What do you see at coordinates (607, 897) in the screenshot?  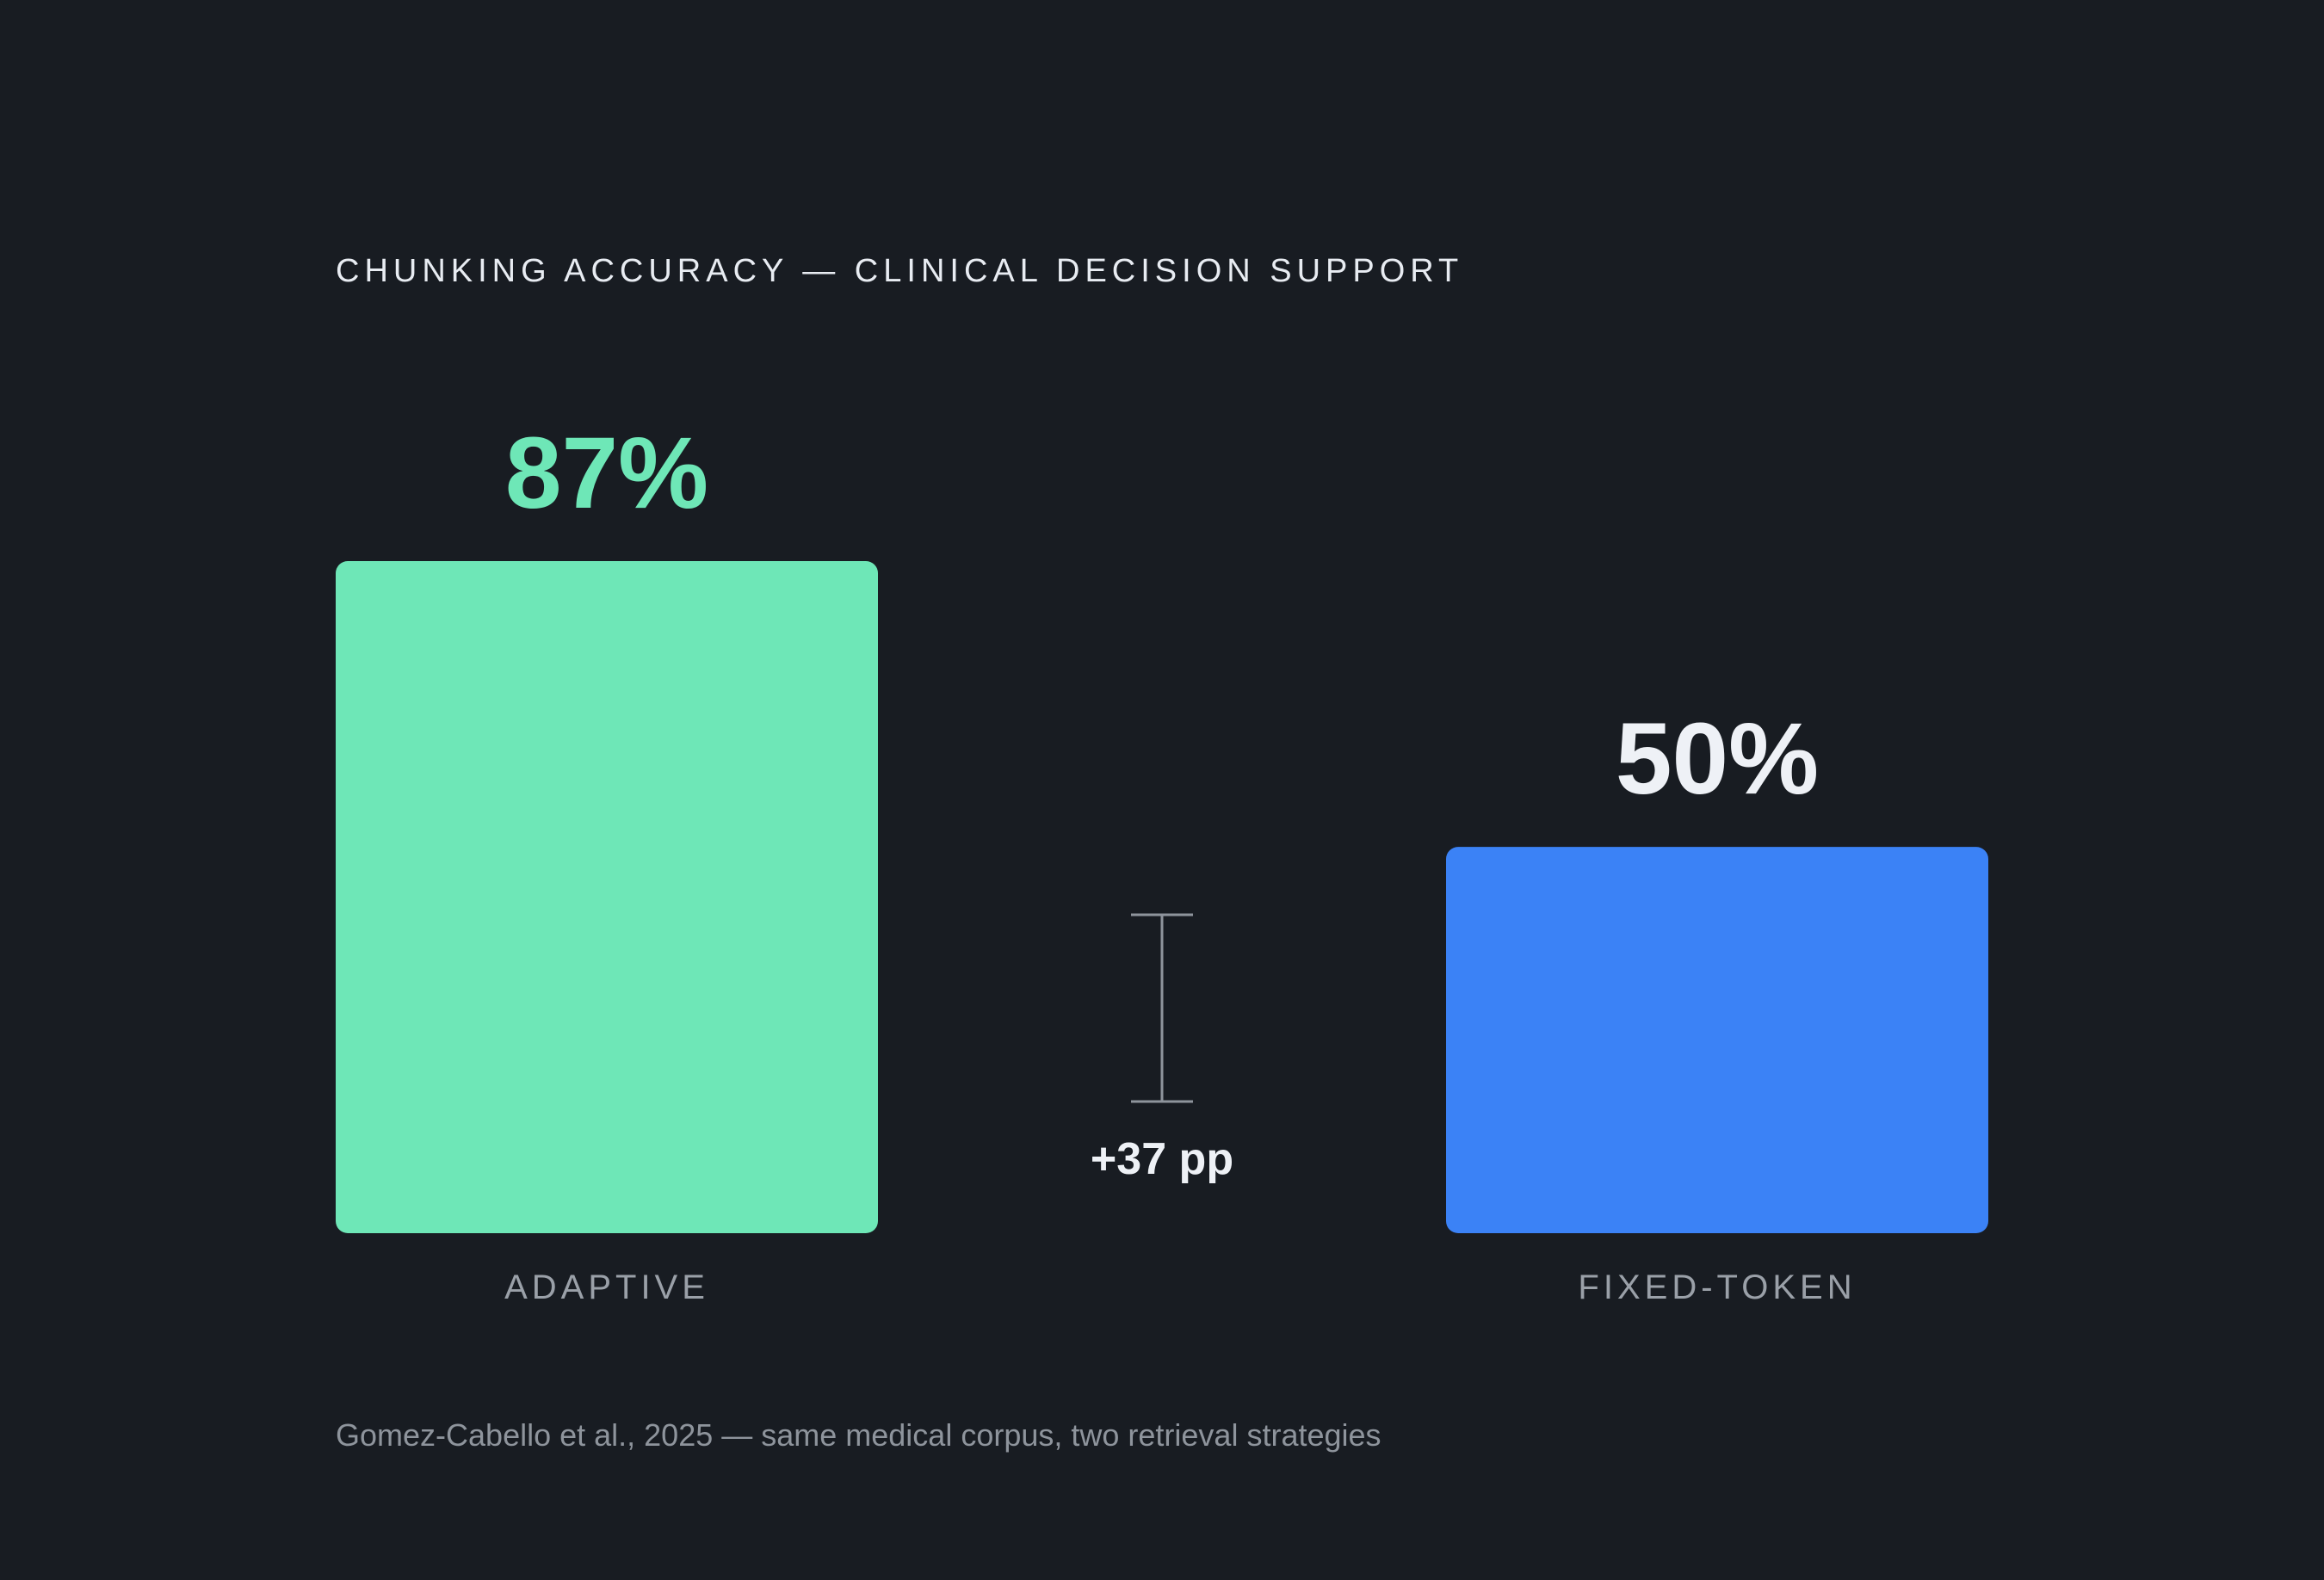 I see `bar-adaptive` at bounding box center [607, 897].